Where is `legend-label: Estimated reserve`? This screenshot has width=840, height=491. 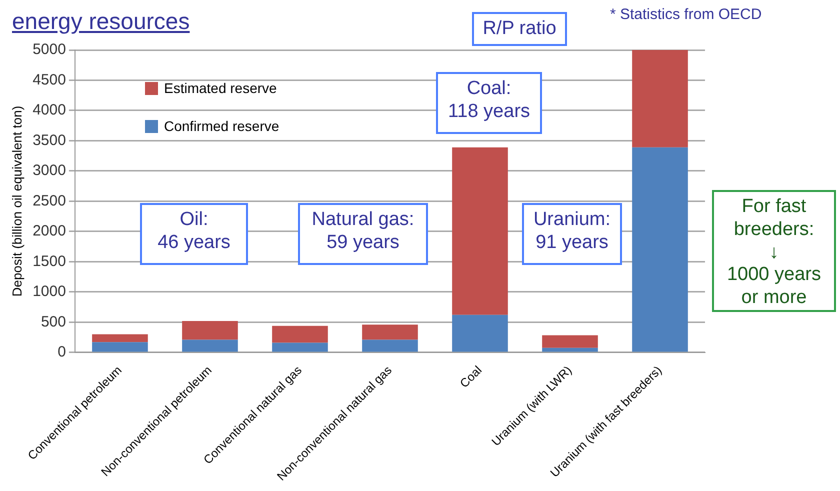 legend-label: Estimated reserve is located at coordinates (220, 88).